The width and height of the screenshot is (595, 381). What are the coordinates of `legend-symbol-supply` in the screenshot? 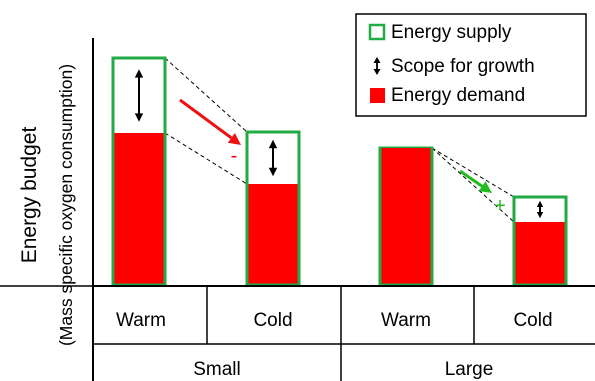 It's located at (377, 32).